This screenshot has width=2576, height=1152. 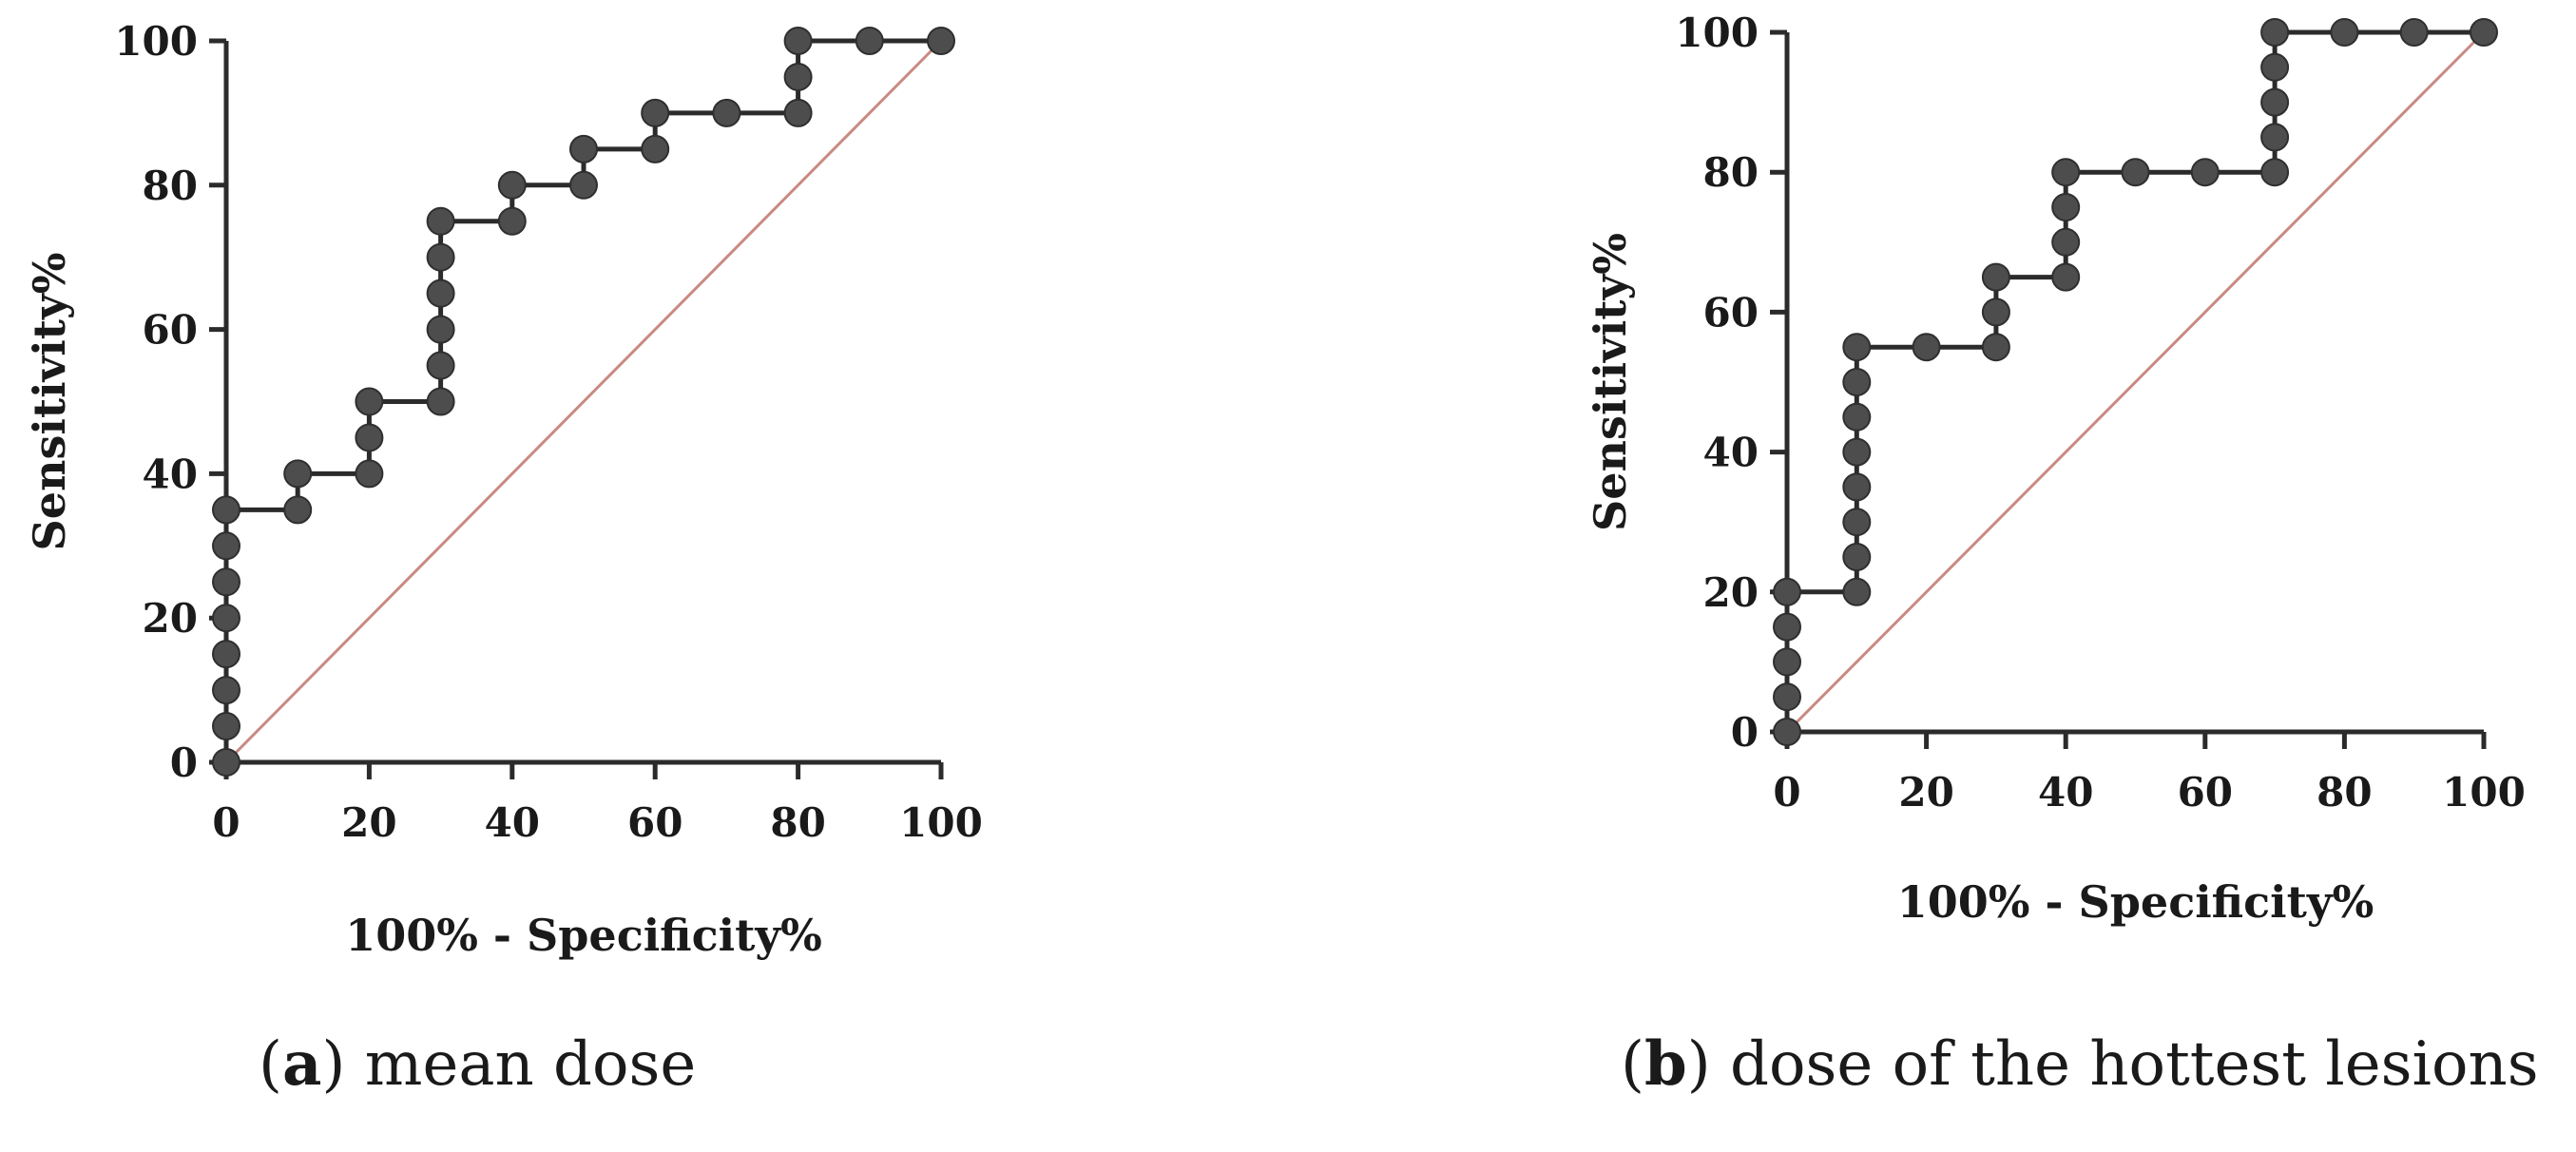 What do you see at coordinates (1731, 592) in the screenshot?
I see `panel-b-y-tick-label: 20` at bounding box center [1731, 592].